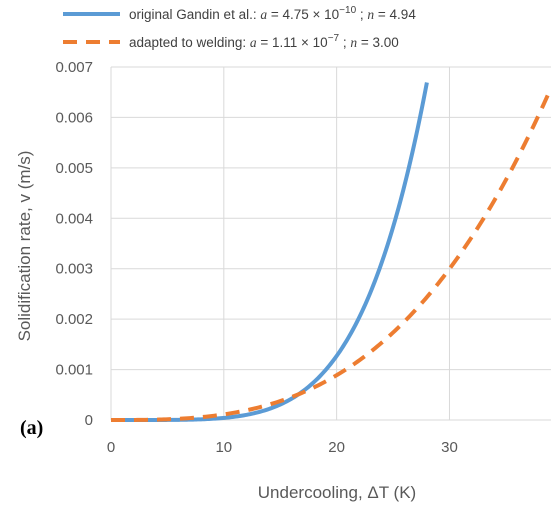 Image resolution: width=551 pixels, height=507 pixels. What do you see at coordinates (111, 447) in the screenshot?
I see `x-tick-label: 0` at bounding box center [111, 447].